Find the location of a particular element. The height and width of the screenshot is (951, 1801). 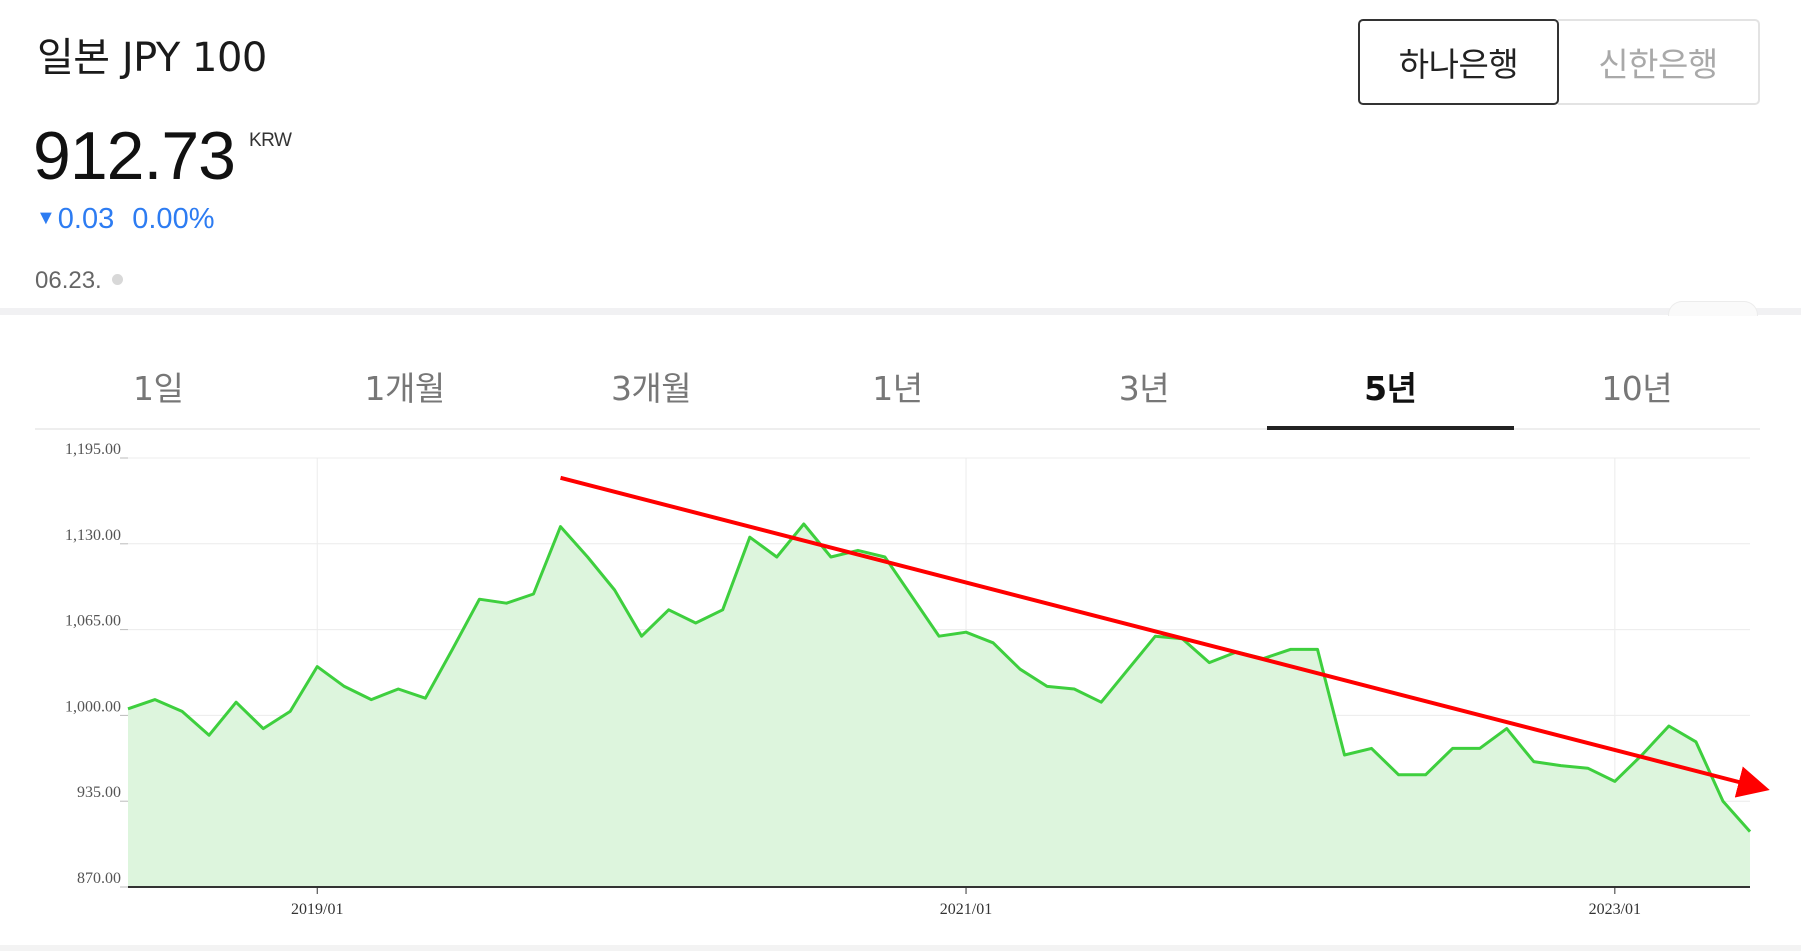

y-tick-label: 870.00 is located at coordinates (99, 878).